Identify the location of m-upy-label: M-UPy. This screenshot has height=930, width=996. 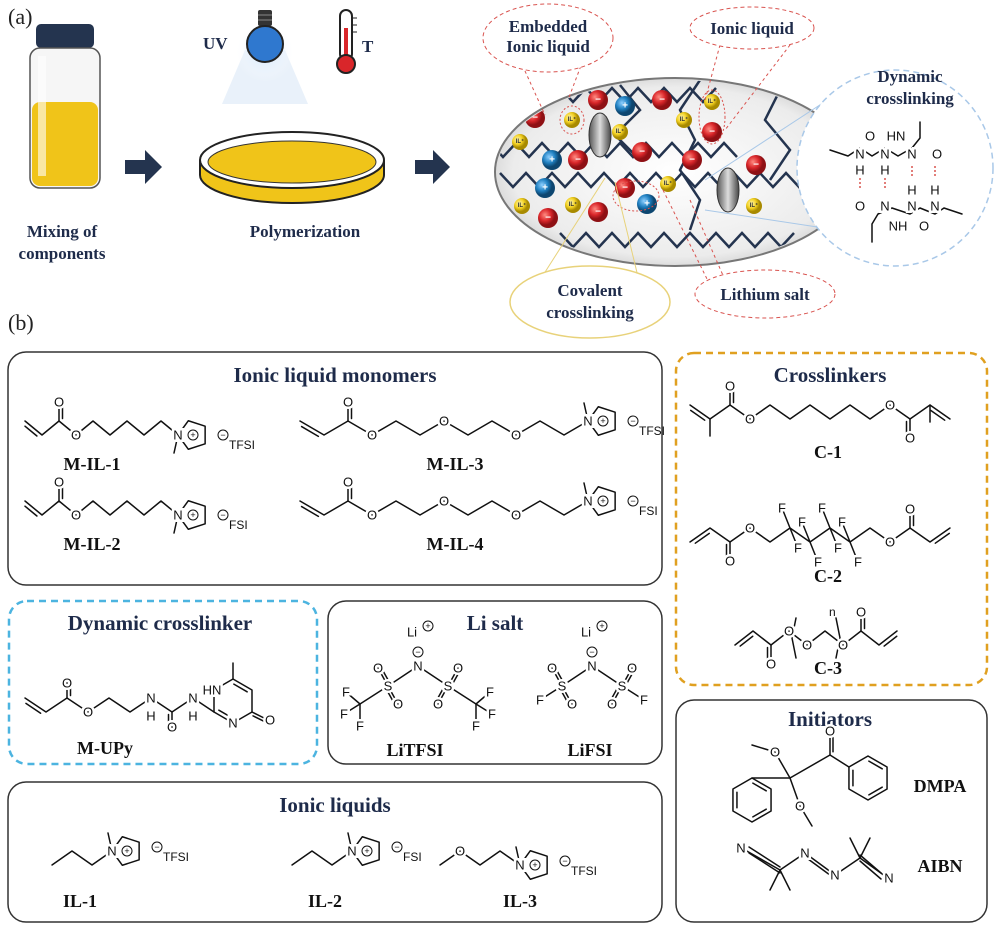
(105, 748).